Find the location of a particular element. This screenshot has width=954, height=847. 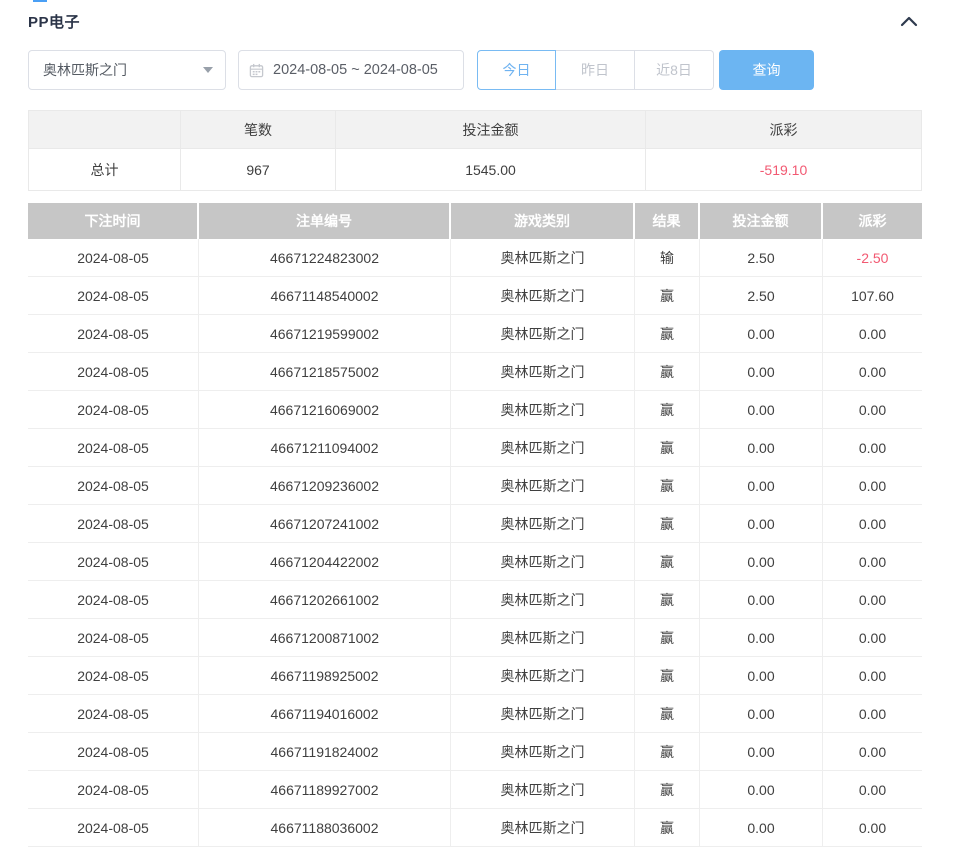

cell-bet-id: 46671198925002 is located at coordinates (325, 675).